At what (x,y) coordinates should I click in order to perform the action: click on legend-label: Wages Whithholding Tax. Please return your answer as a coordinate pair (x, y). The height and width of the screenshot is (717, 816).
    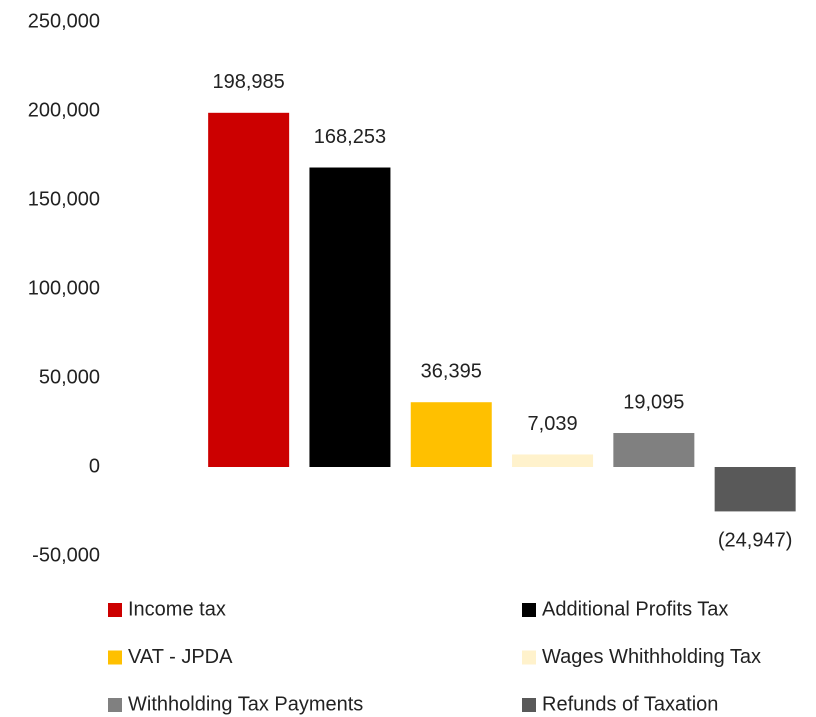
    Looking at the image, I should click on (651, 657).